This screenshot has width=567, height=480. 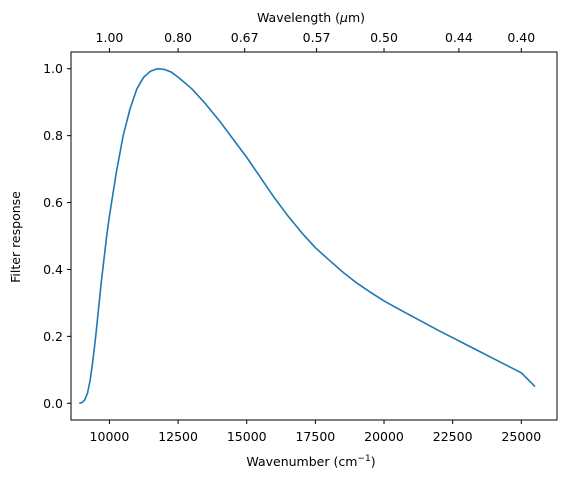 What do you see at coordinates (384, 37) in the screenshot?
I see `top-tick-label: 0.50` at bounding box center [384, 37].